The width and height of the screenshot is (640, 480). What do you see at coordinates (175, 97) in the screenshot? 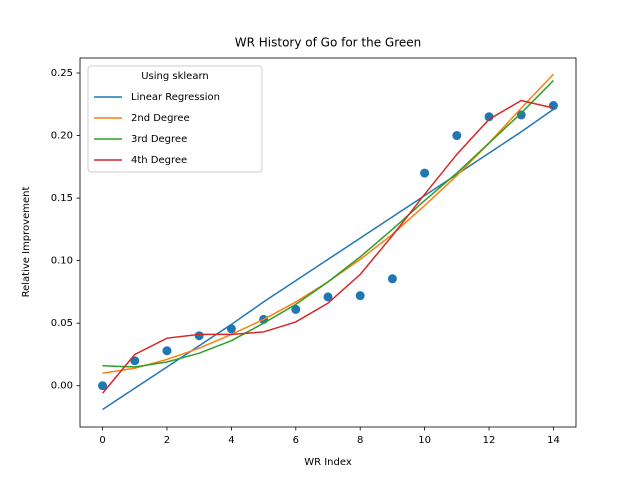
I see `legend-label: Linear Regression` at bounding box center [175, 97].